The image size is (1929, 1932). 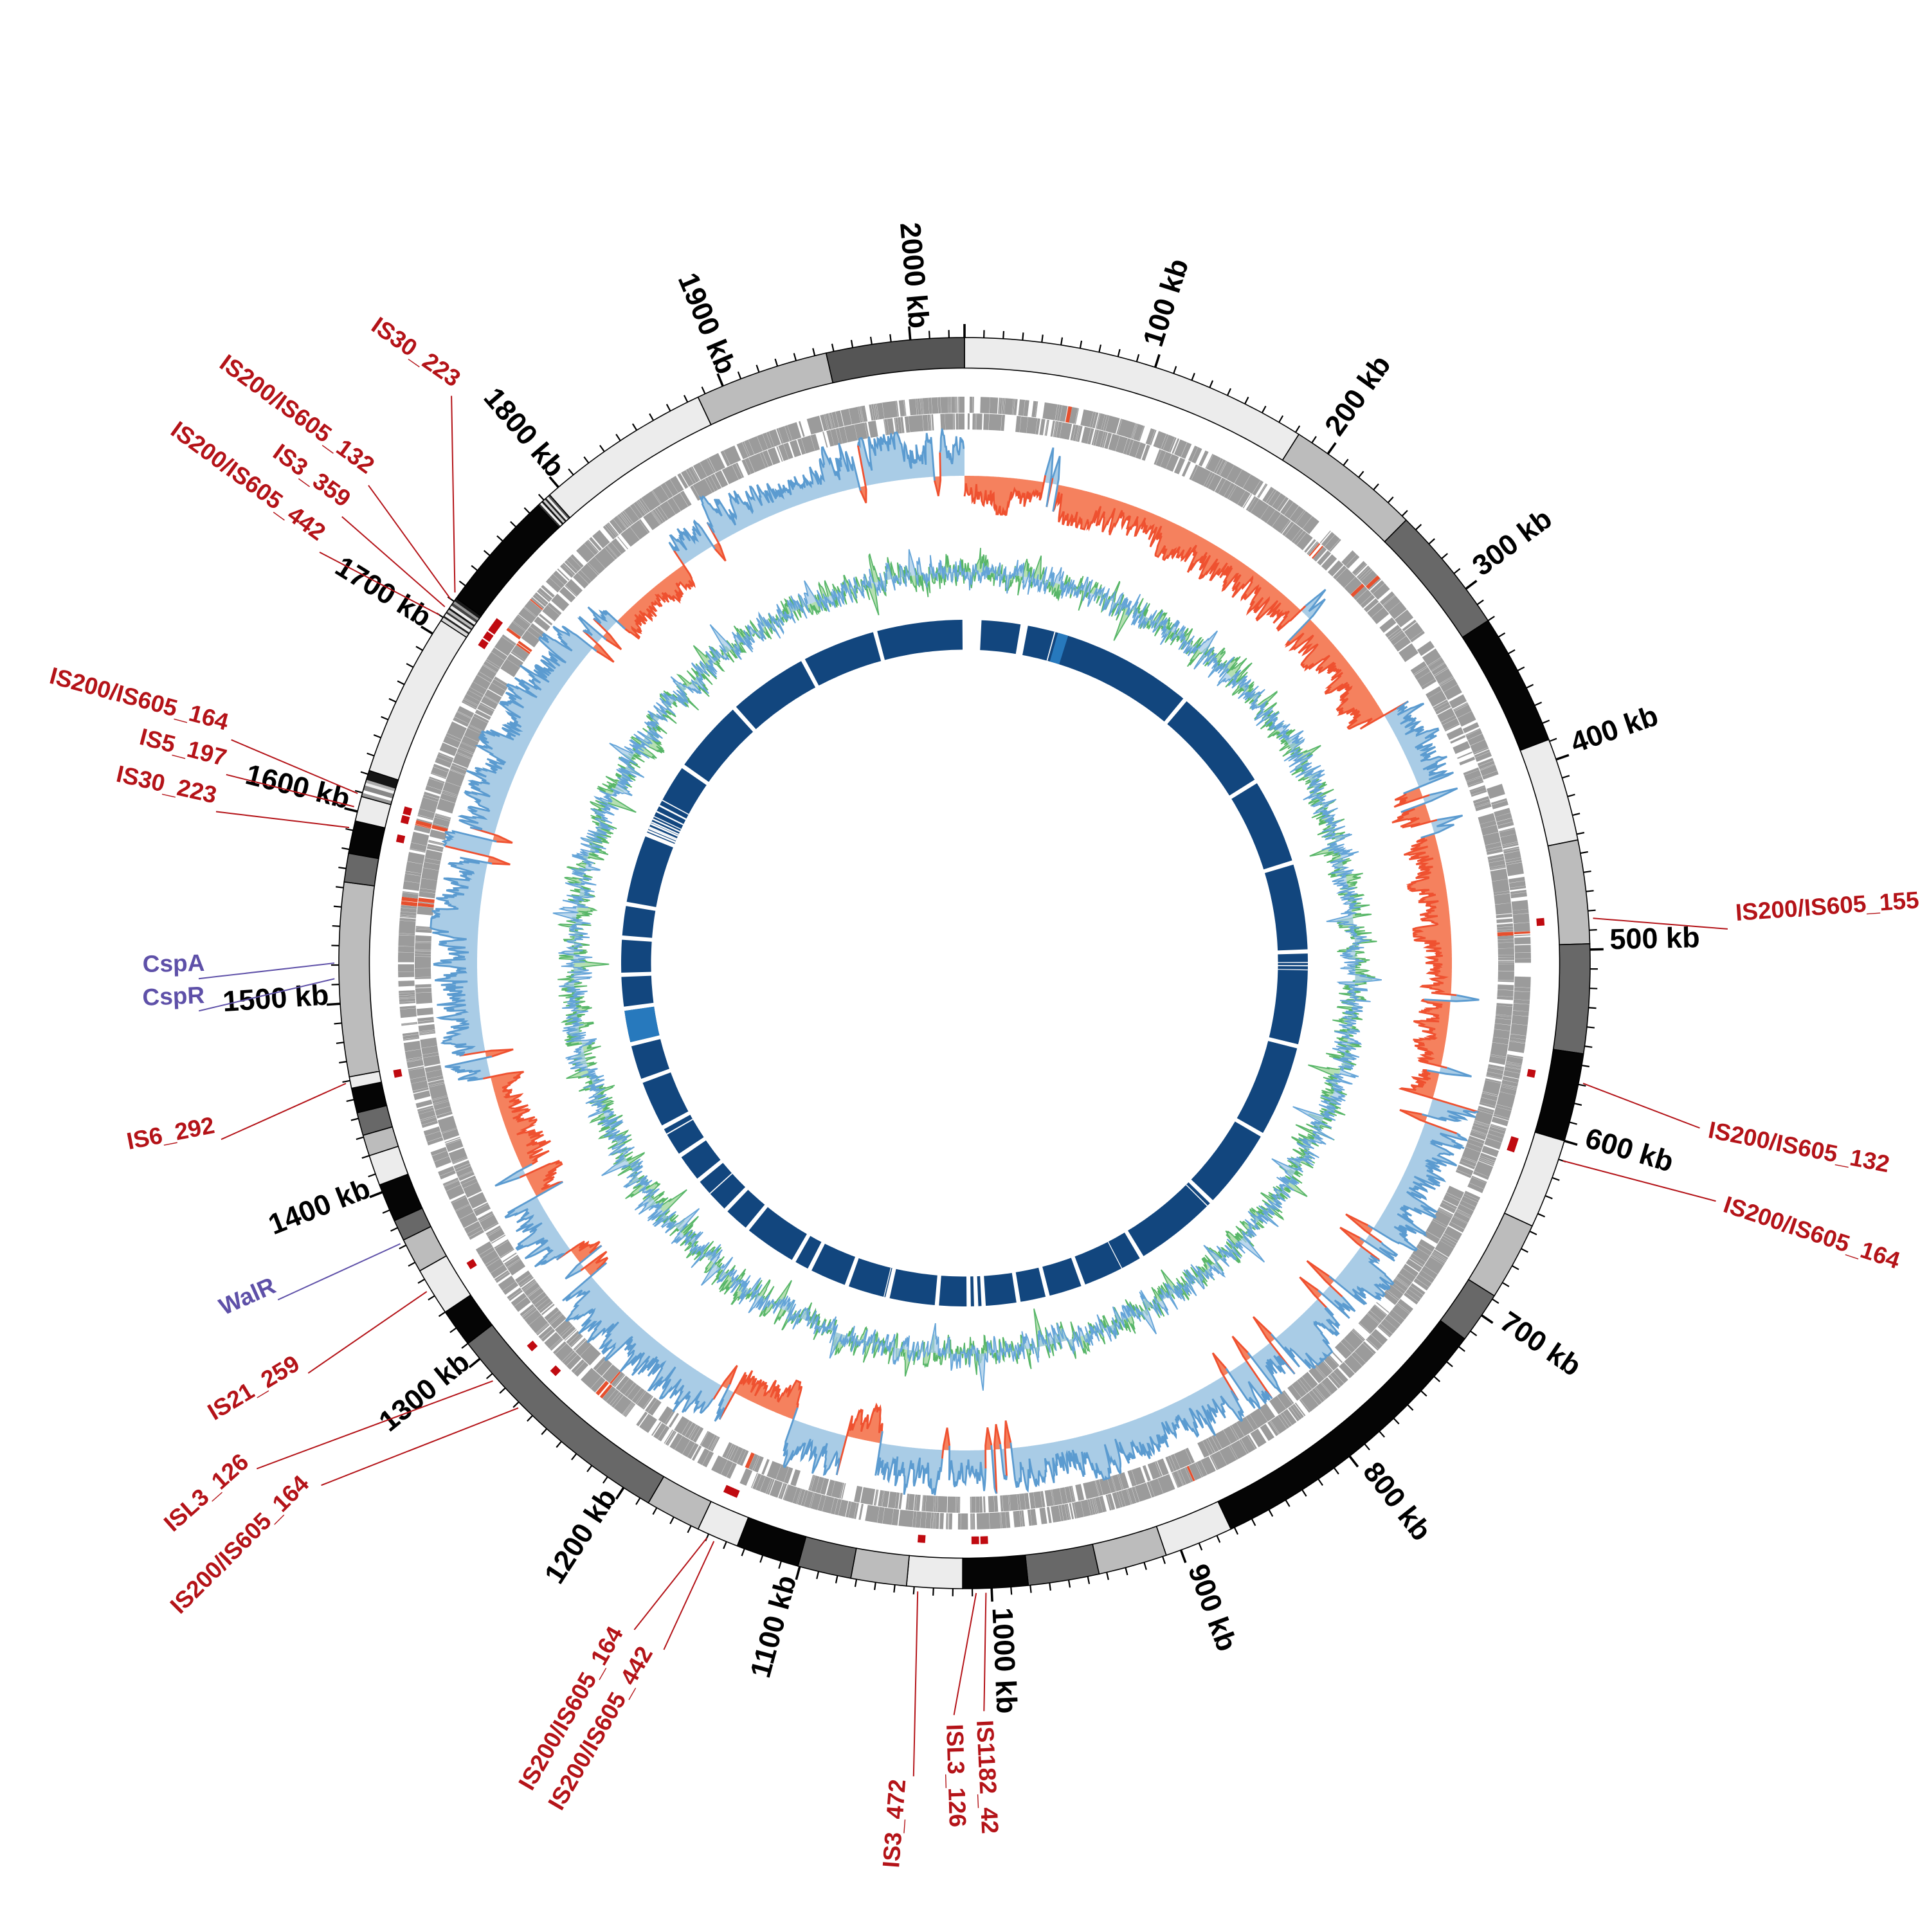 I want to click on svg-text: ISL3_126, so click(x=956, y=1776).